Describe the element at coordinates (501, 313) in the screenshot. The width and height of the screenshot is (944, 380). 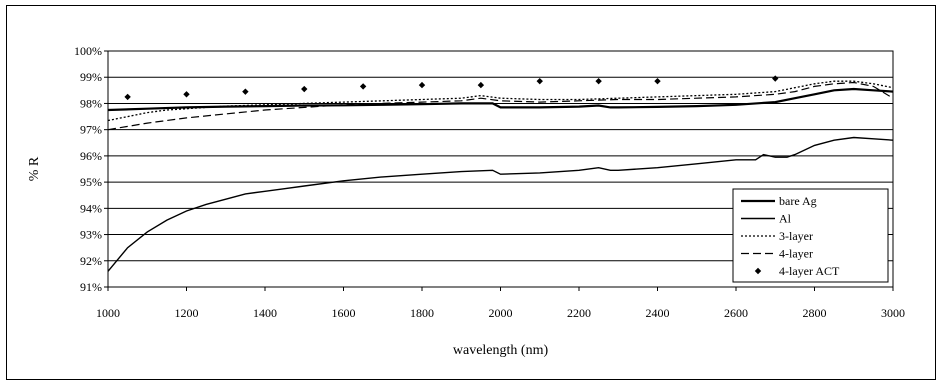
I see `x-tick-label: 2000` at that location.